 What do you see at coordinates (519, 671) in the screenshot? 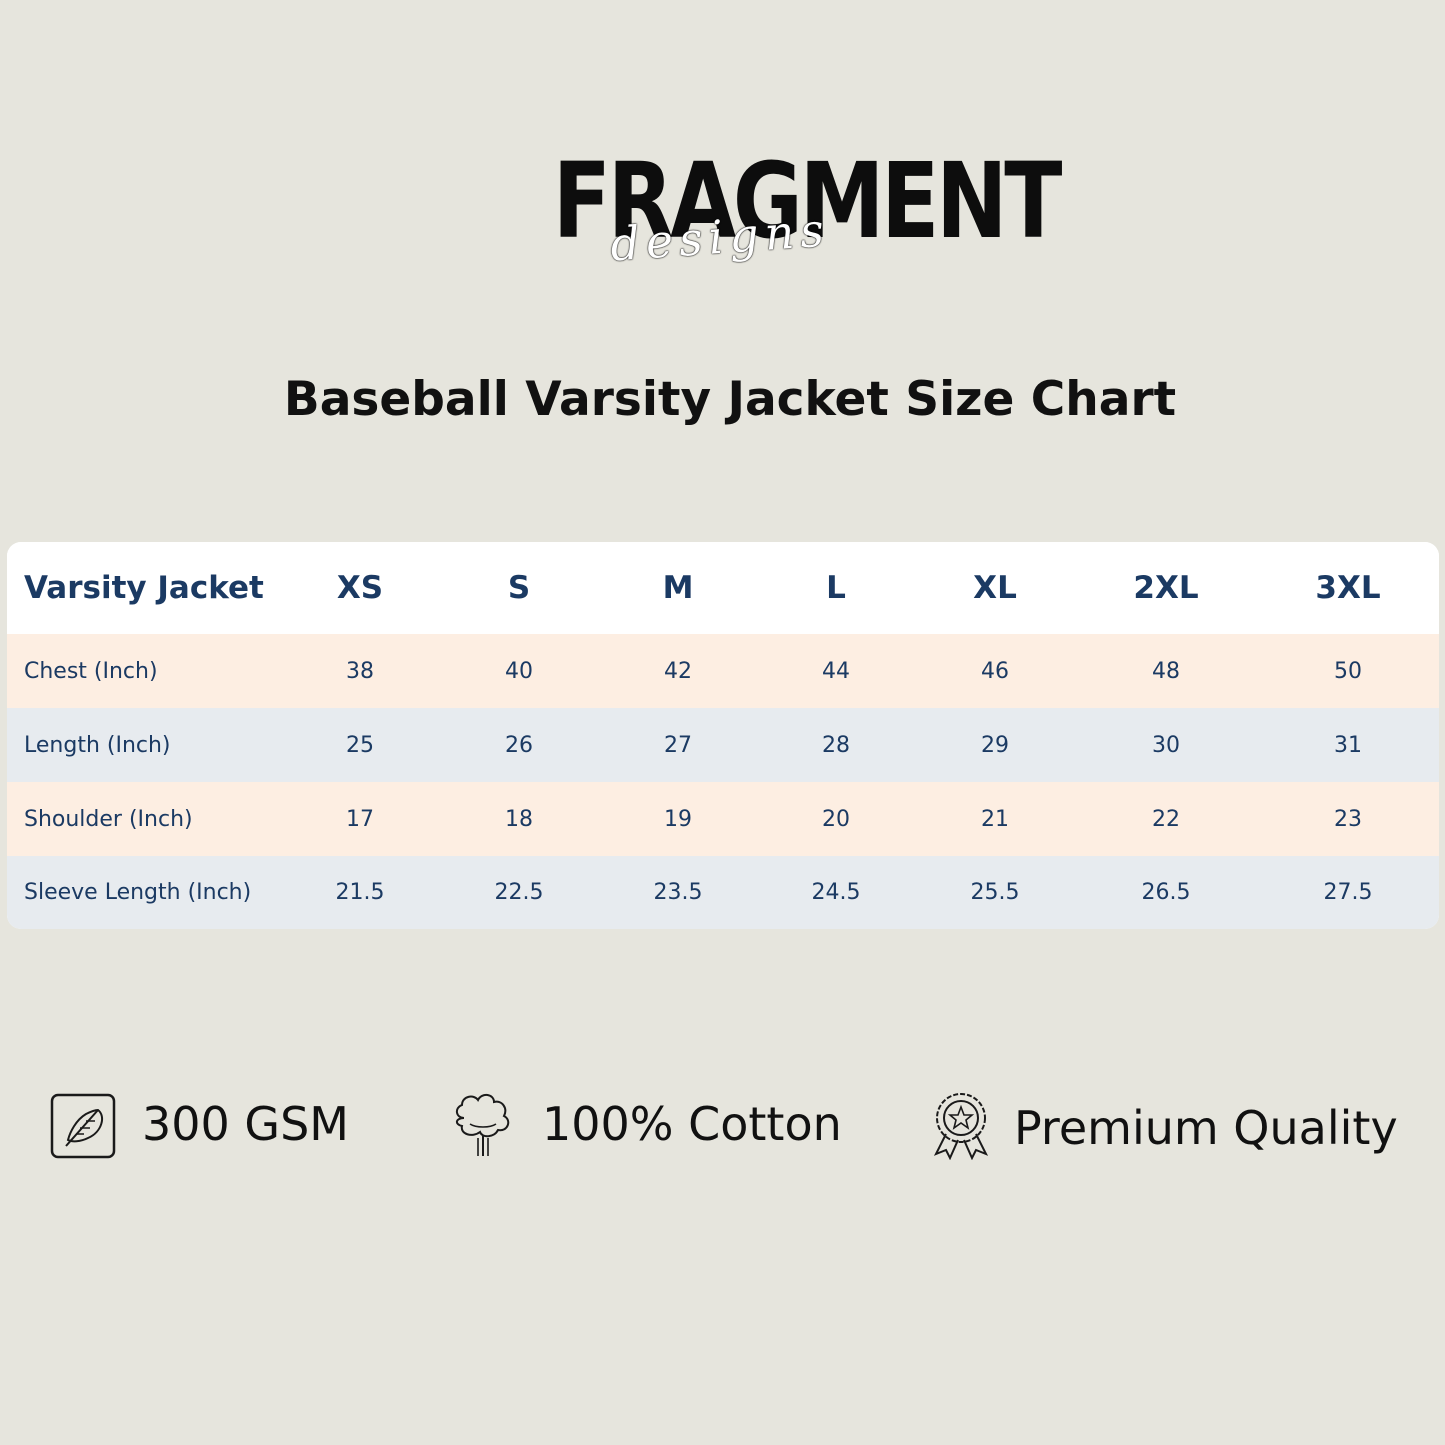
I see `table-cell: 40` at bounding box center [519, 671].